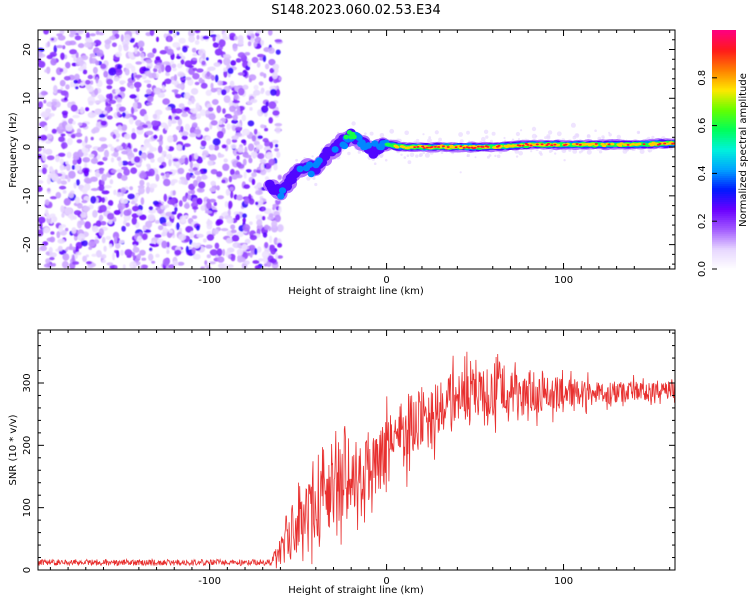  I want to click on ridge-group, so click(469, 164).